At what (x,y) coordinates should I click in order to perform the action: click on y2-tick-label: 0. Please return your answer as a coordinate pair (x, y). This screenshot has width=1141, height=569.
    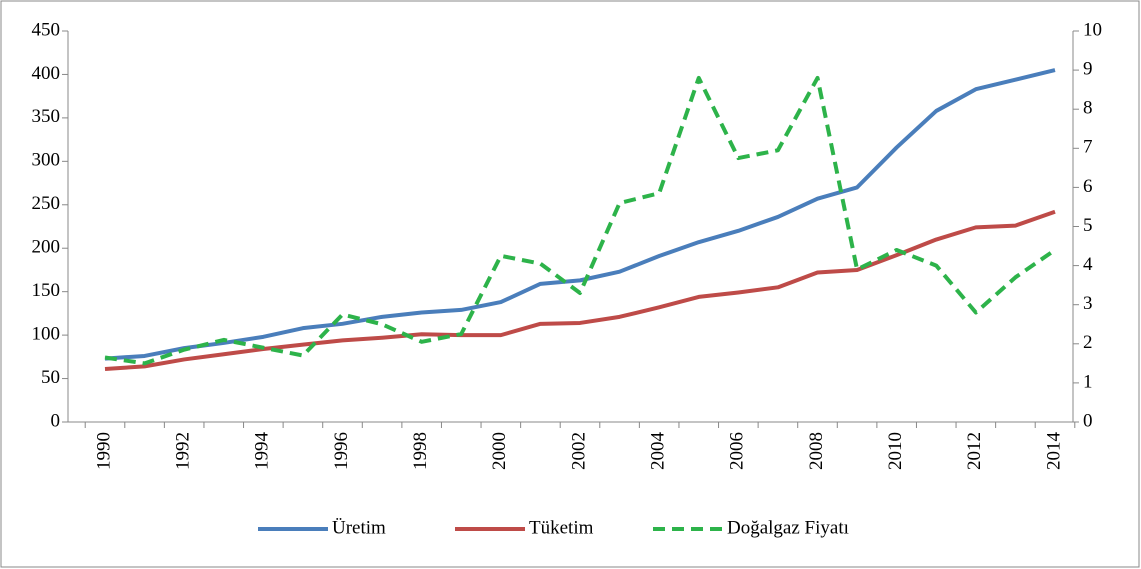
    Looking at the image, I should click on (1088, 420).